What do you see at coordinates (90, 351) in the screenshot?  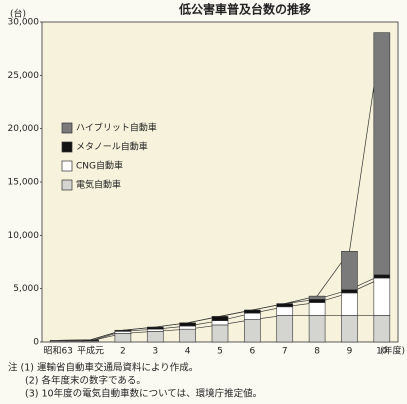 I see `x-tick-label: 平成元` at bounding box center [90, 351].